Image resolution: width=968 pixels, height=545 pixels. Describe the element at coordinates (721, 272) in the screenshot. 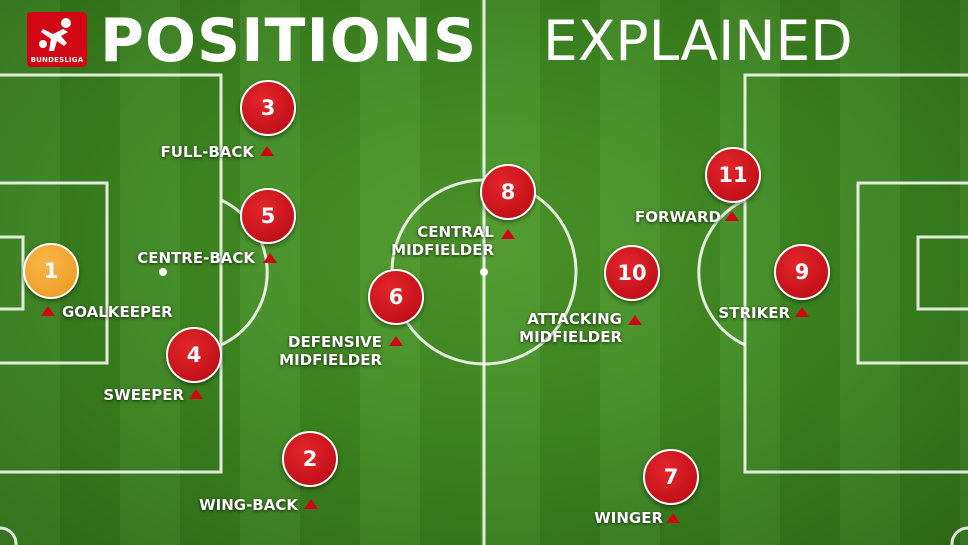

I see `right-penalty-arc` at that location.